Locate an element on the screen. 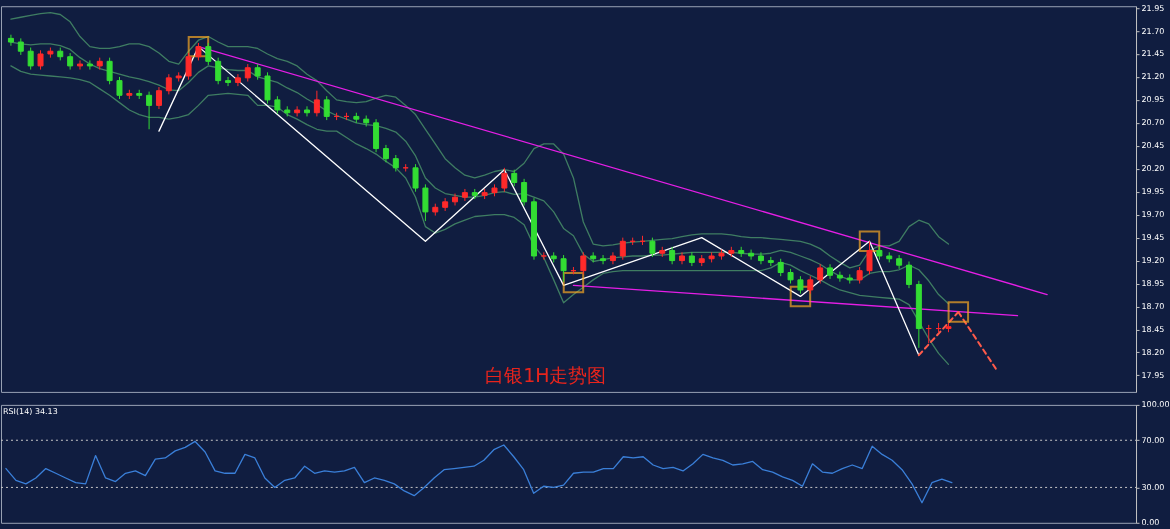 The width and height of the screenshot is (1170, 529). y-tick-label: 17.95 is located at coordinates (1153, 375).